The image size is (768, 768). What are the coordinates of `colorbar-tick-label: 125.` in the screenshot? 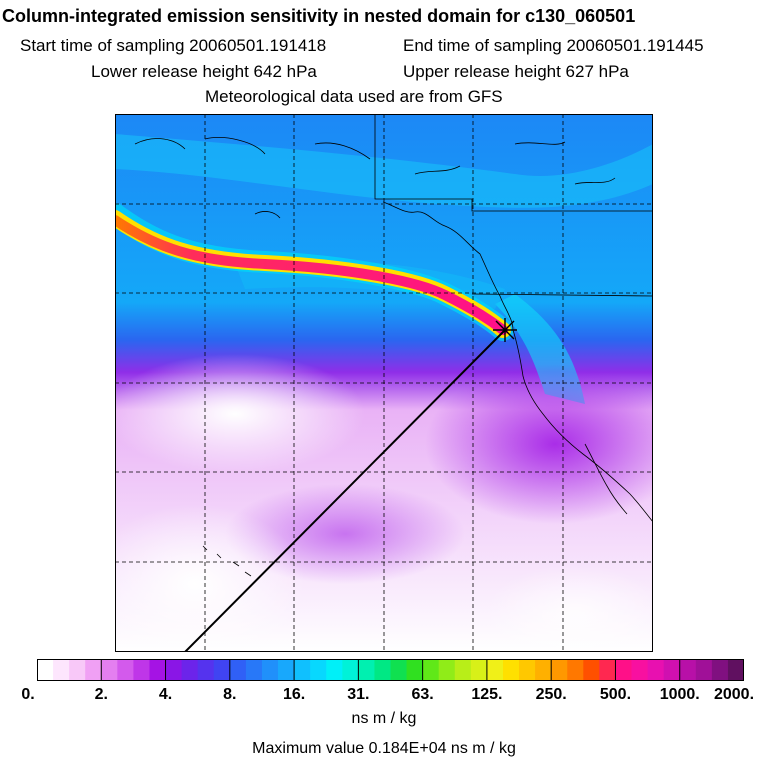 It's located at (487, 694).